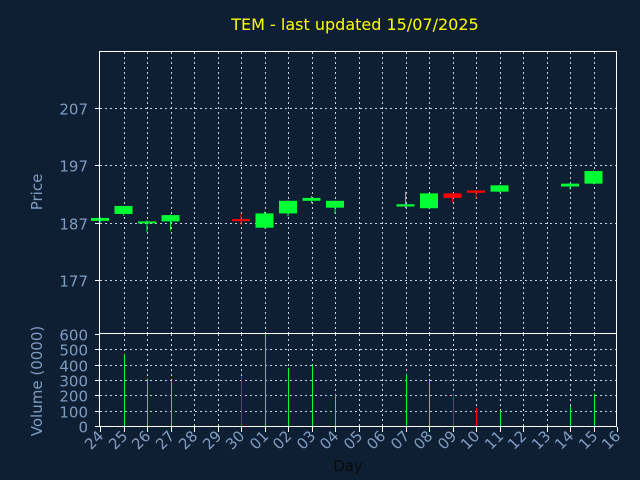 The width and height of the screenshot is (640, 480). What do you see at coordinates (73, 336) in the screenshot?
I see `volume-tick-label: 600` at bounding box center [73, 336].